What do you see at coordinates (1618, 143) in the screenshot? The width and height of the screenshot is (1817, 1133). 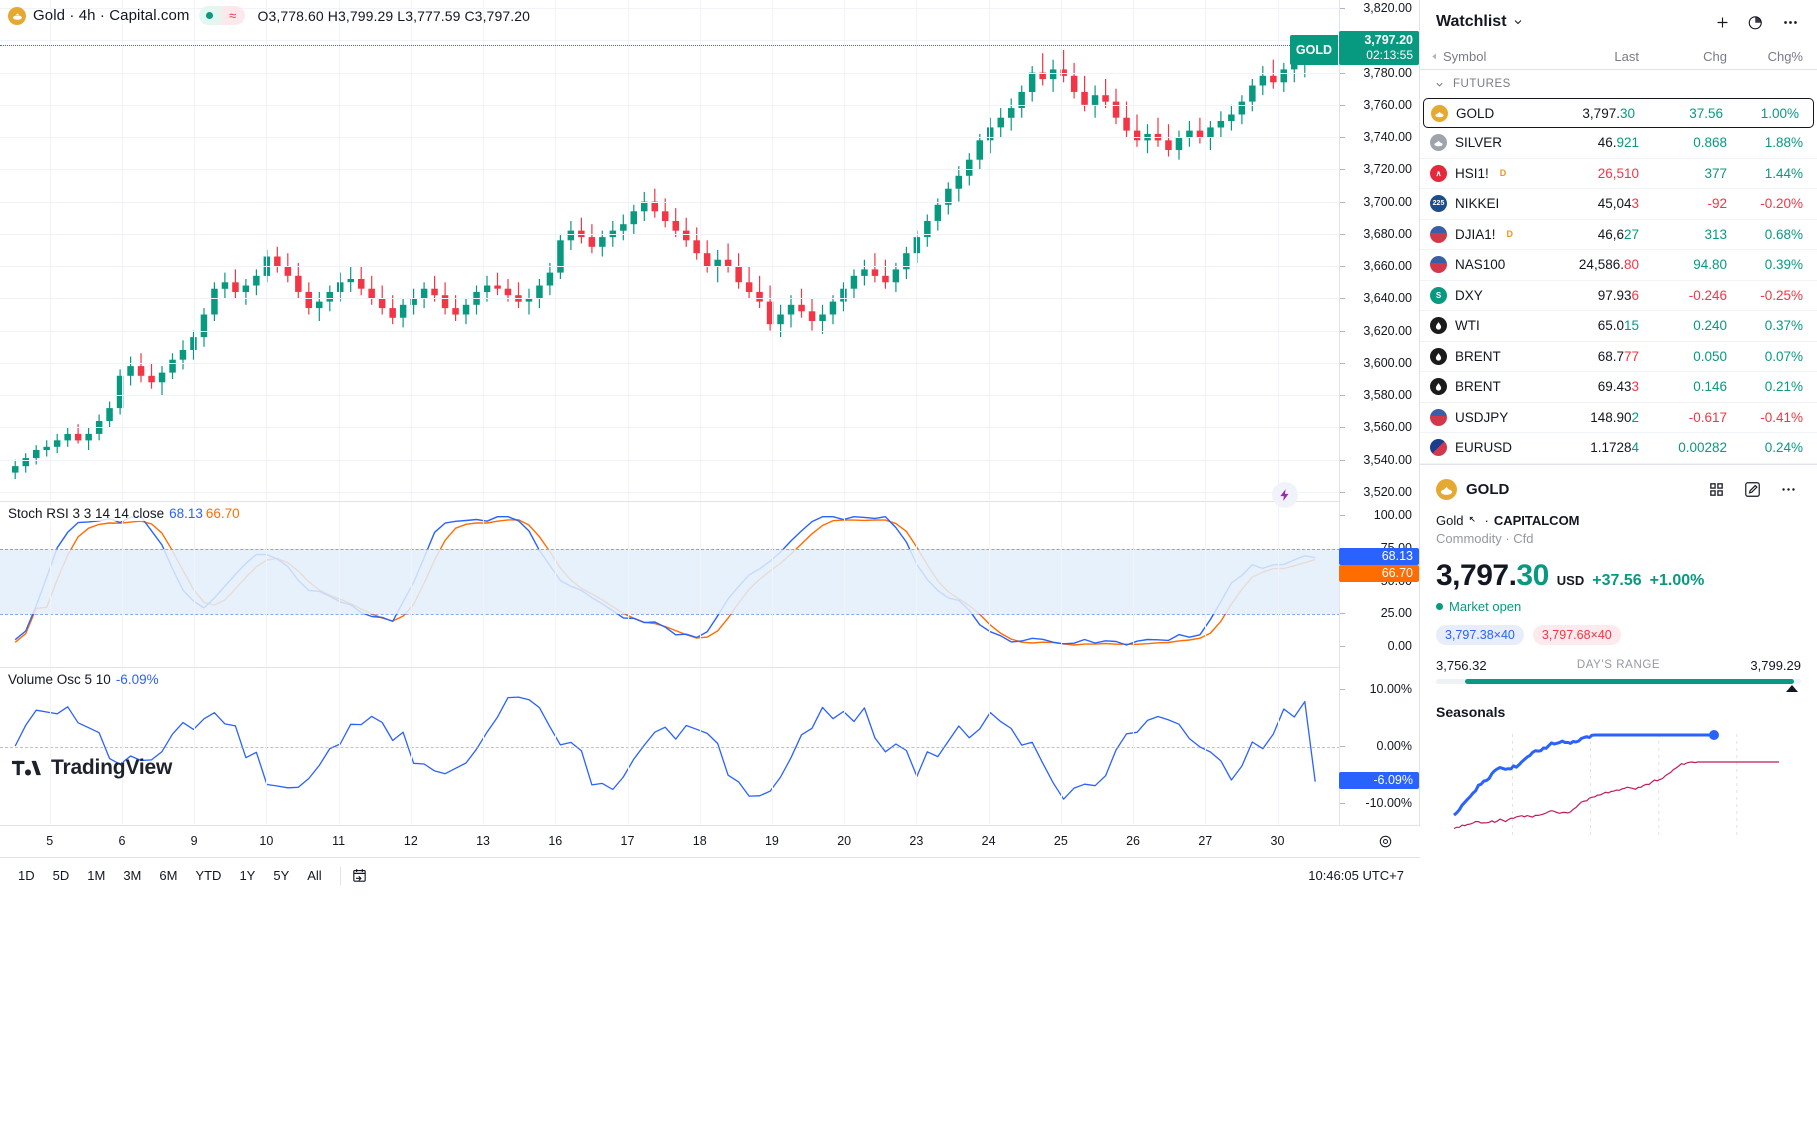 I see `watchlist-row-silver: SILVER 46.921 0.868 1.88%` at bounding box center [1618, 143].